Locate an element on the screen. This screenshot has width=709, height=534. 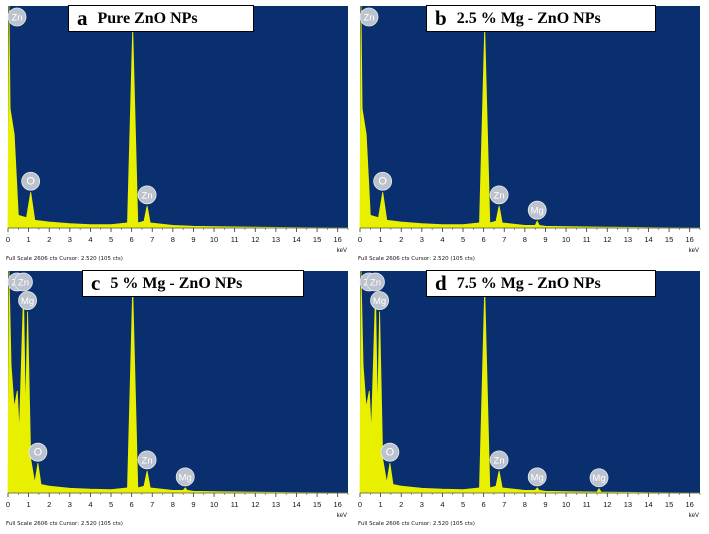
panel-header: c 5 % Mg - ZnO NPs is located at coordinates (193, 283).